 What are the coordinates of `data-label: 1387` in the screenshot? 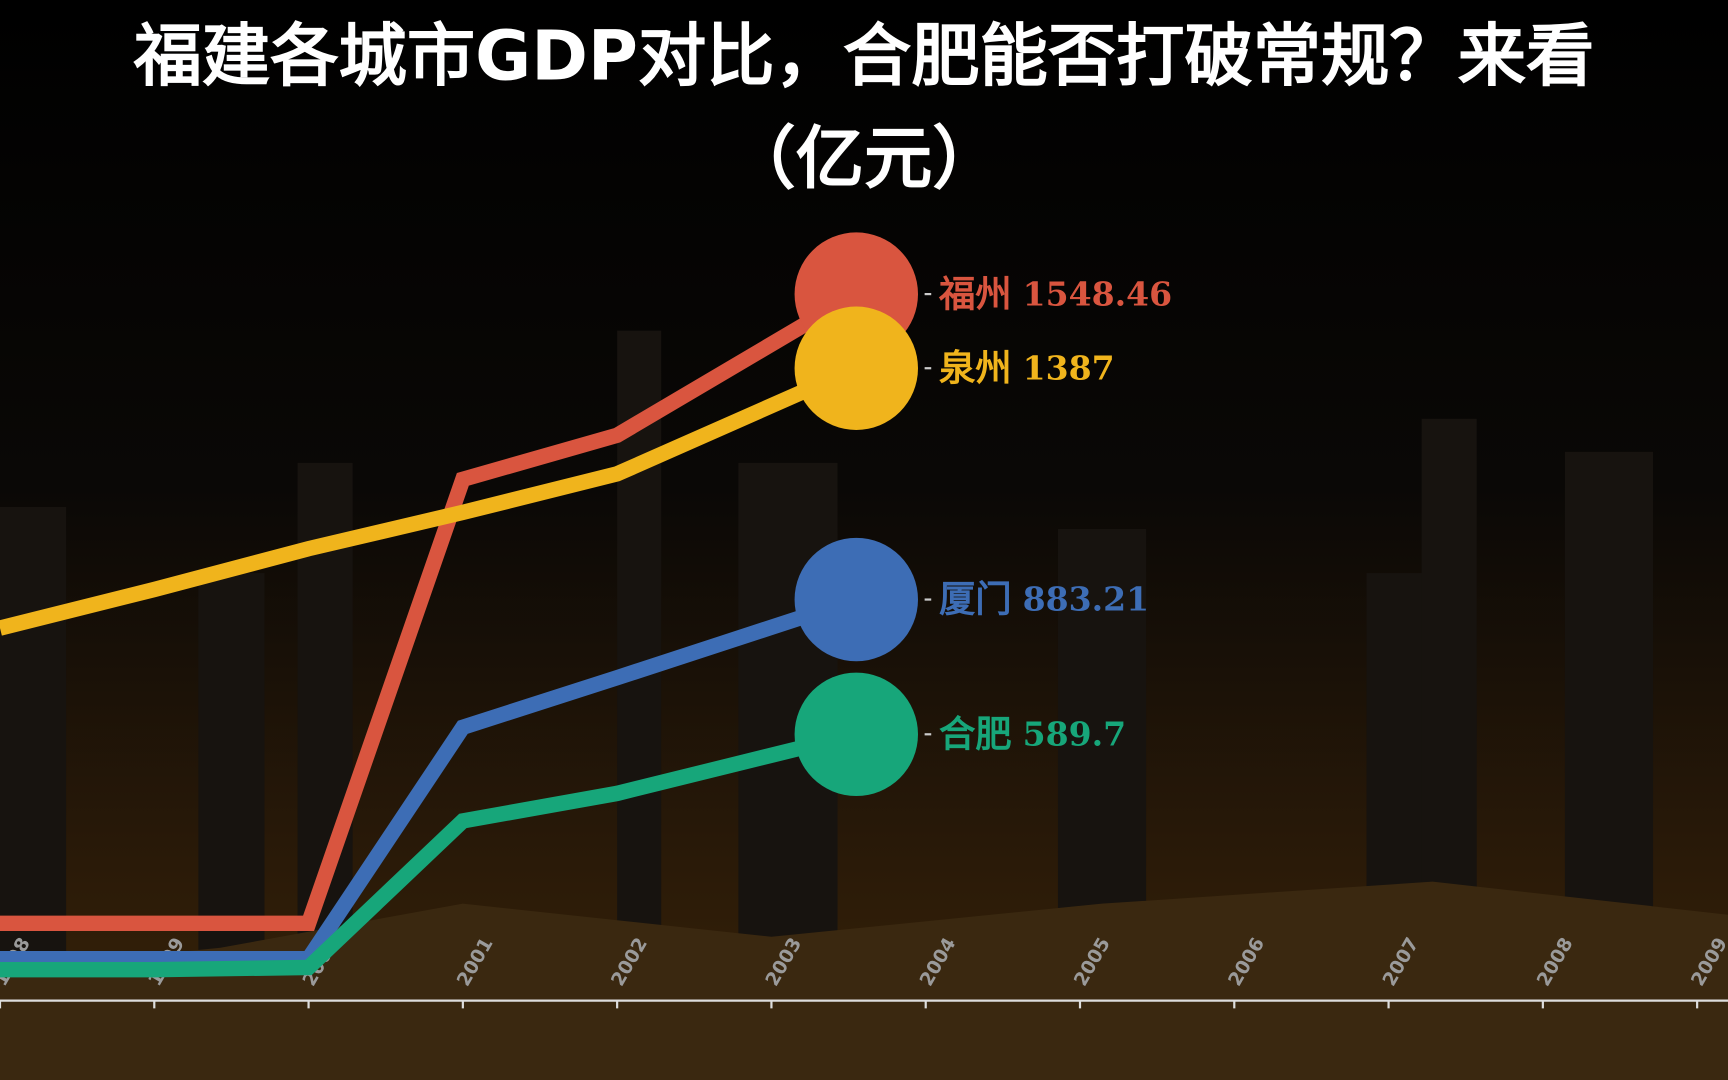 It's located at (1069, 367).